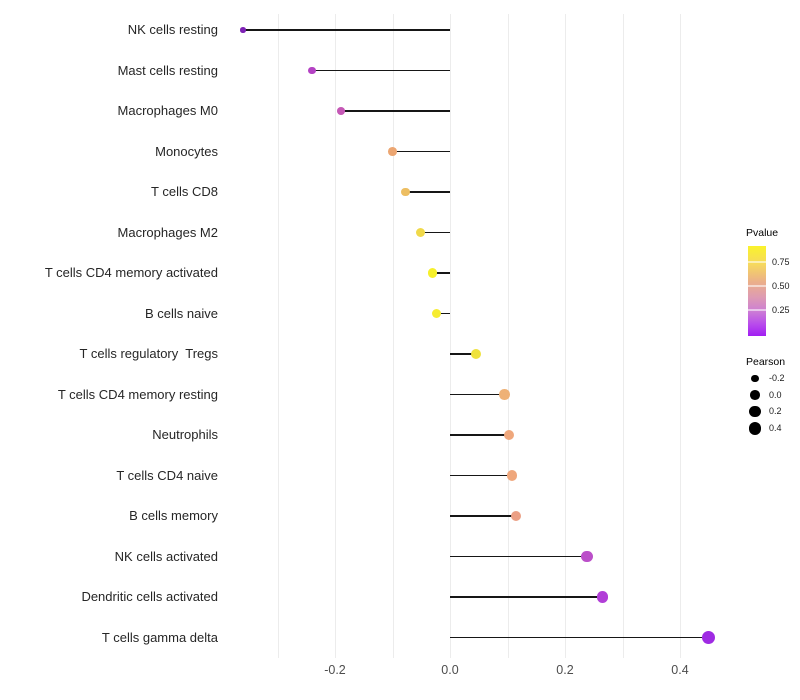  Describe the element at coordinates (167, 232) in the screenshot. I see `category-label: Macrophages M2` at that location.